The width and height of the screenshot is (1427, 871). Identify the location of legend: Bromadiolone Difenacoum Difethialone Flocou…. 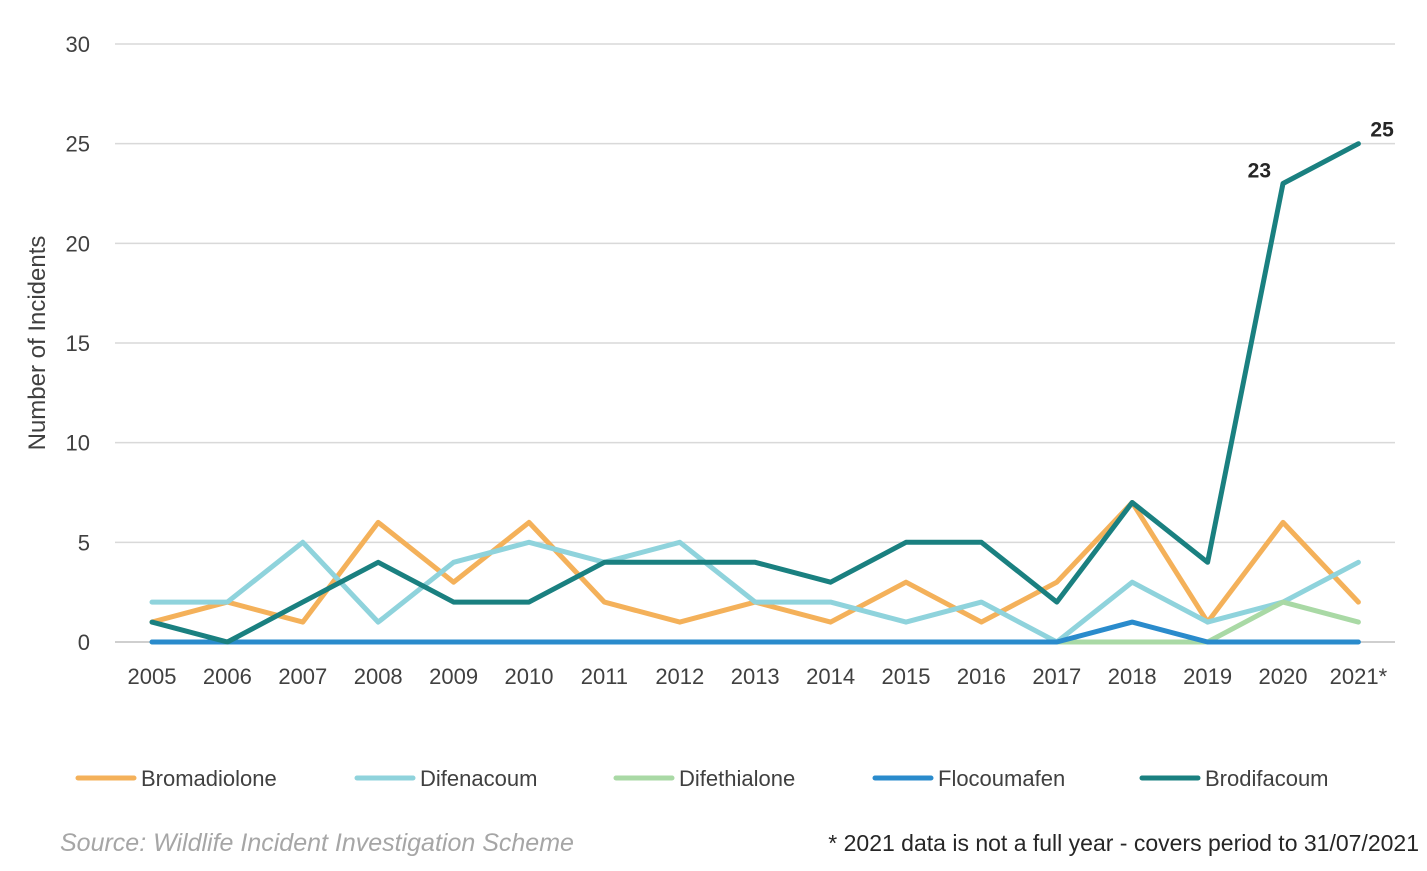
(702, 778).